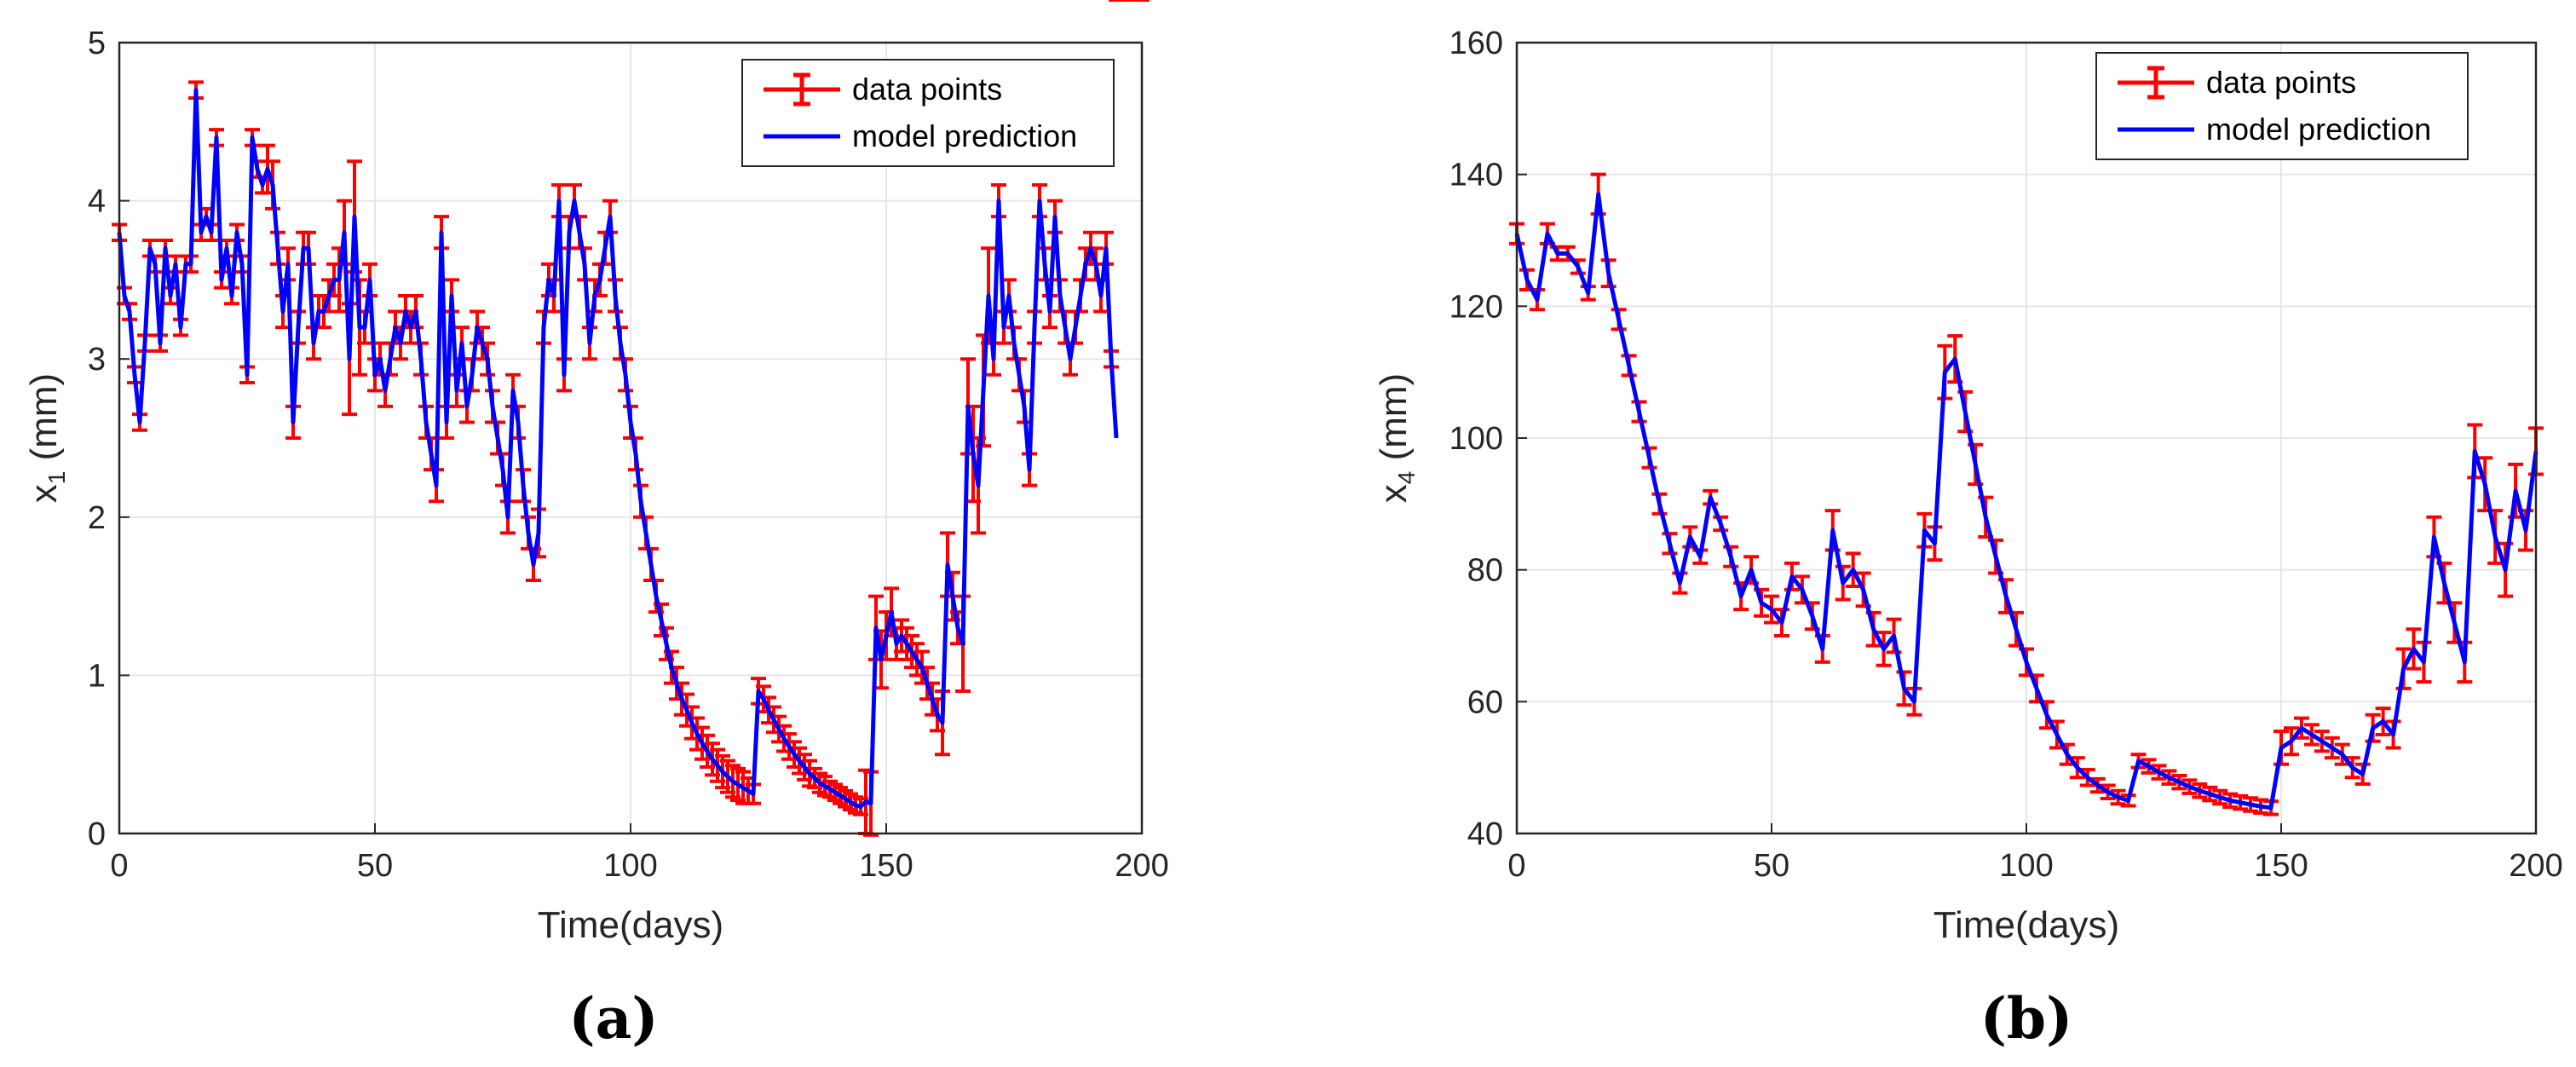 This screenshot has width=2576, height=1067. What do you see at coordinates (1476, 43) in the screenshot?
I see `y-tick-label: 160` at bounding box center [1476, 43].